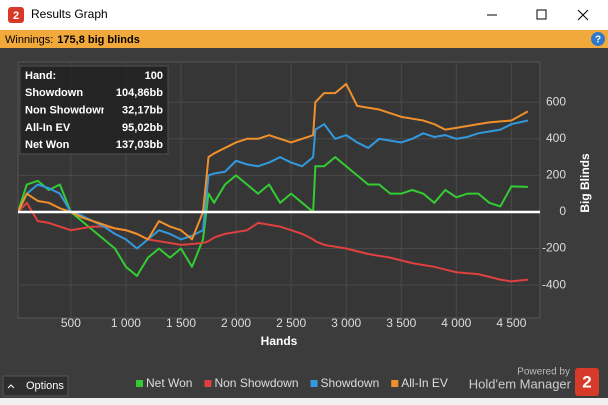 The width and height of the screenshot is (608, 405). Describe the element at coordinates (66, 111) in the screenshot. I see `info-label: Non Showdown` at that location.